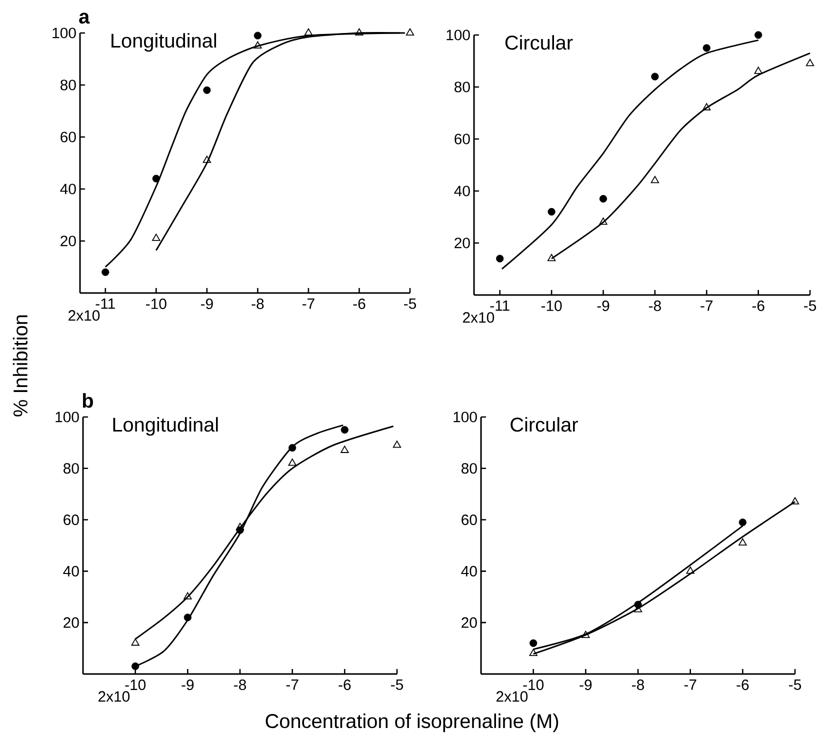 The image size is (824, 738). Describe the element at coordinates (87, 400) in the screenshot. I see `text: b` at that location.